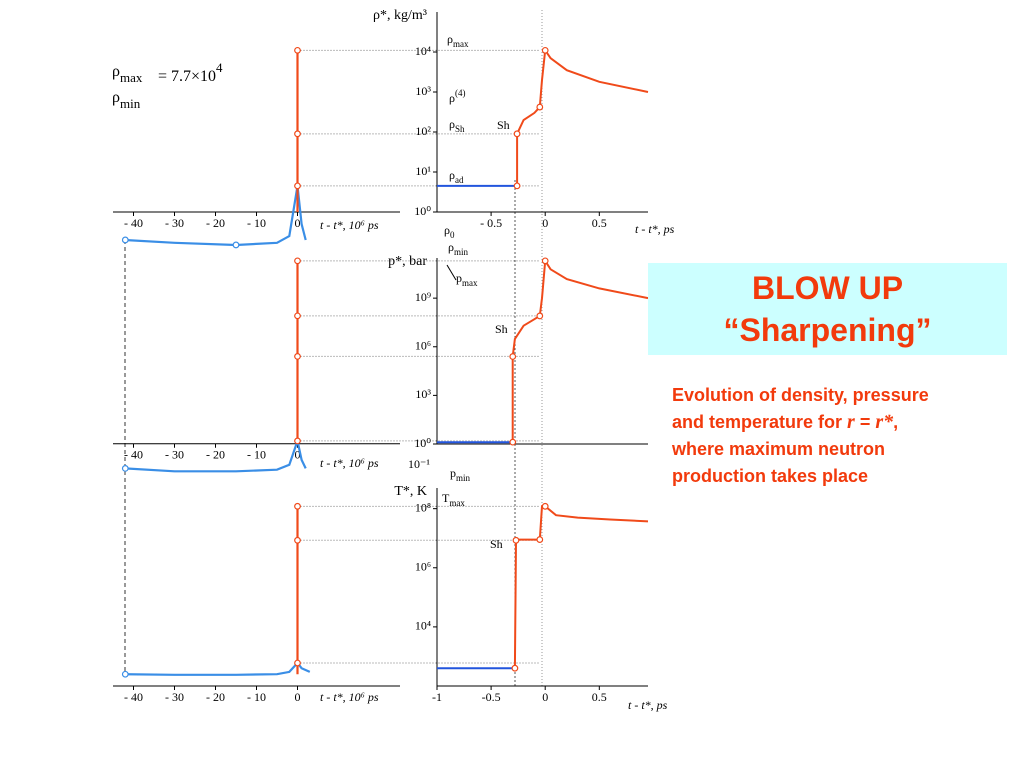 Image resolution: width=1024 pixels, height=768 pixels. What do you see at coordinates (779, 449) in the screenshot?
I see `description-text: where maximum neutron` at bounding box center [779, 449].